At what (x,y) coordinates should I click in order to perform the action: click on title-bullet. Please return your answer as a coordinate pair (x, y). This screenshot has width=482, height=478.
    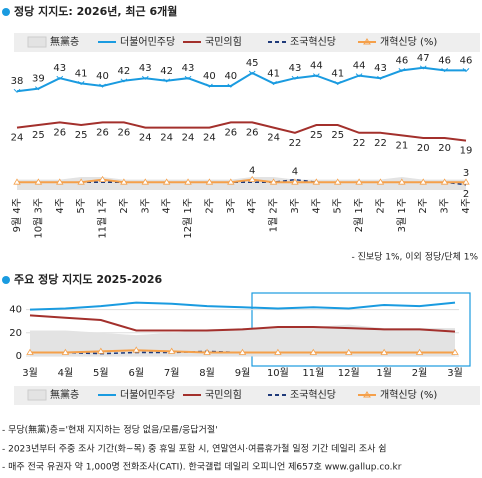
    Looking at the image, I should click on (6, 12).